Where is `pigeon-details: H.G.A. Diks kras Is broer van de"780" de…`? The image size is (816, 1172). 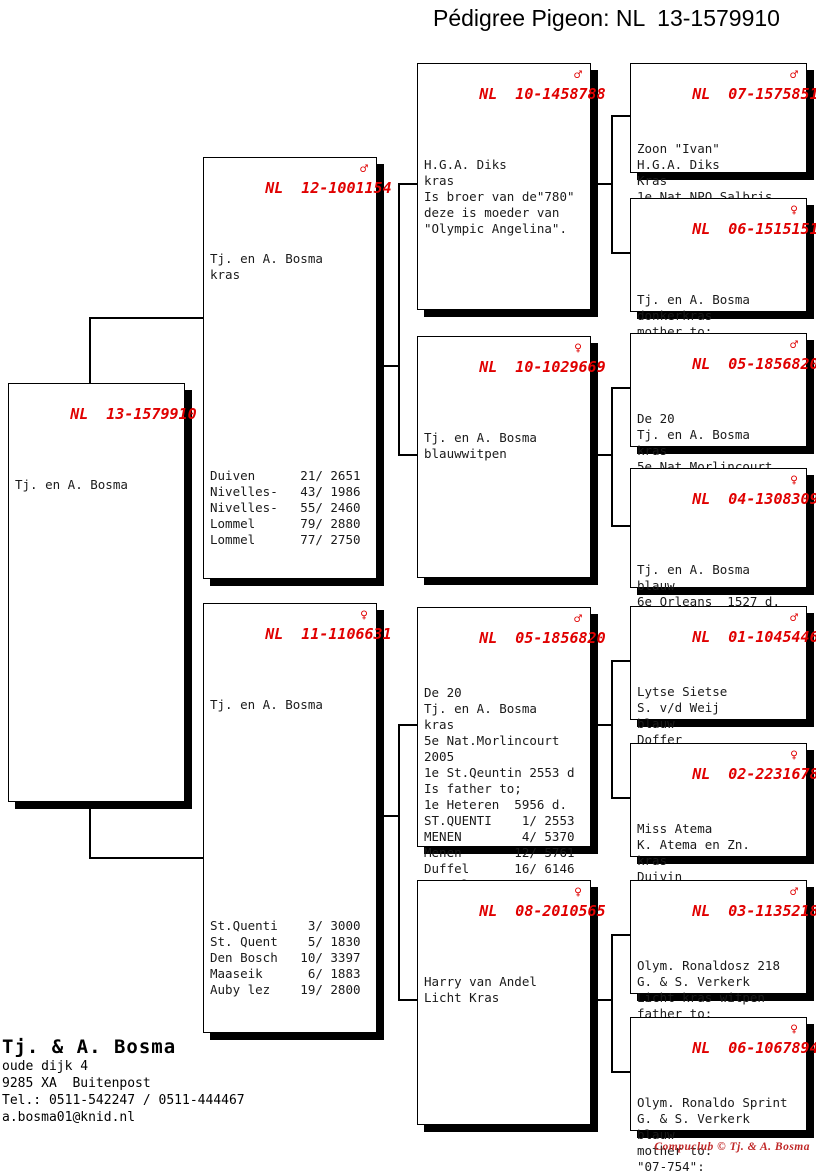
pigeon-details: H.G.A. Diks kras Is broer van de"780" de… is located at coordinates (499, 196).